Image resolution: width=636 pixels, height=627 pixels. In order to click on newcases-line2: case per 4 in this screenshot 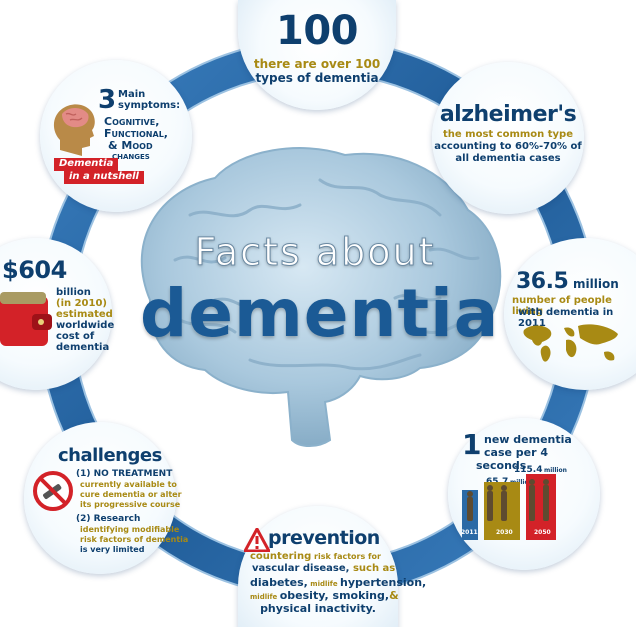, I will do `click(516, 452)`.